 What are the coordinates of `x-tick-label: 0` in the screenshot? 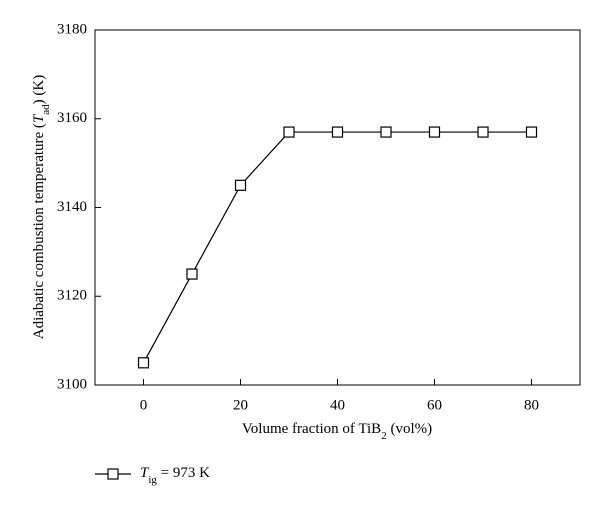 It's located at (144, 405).